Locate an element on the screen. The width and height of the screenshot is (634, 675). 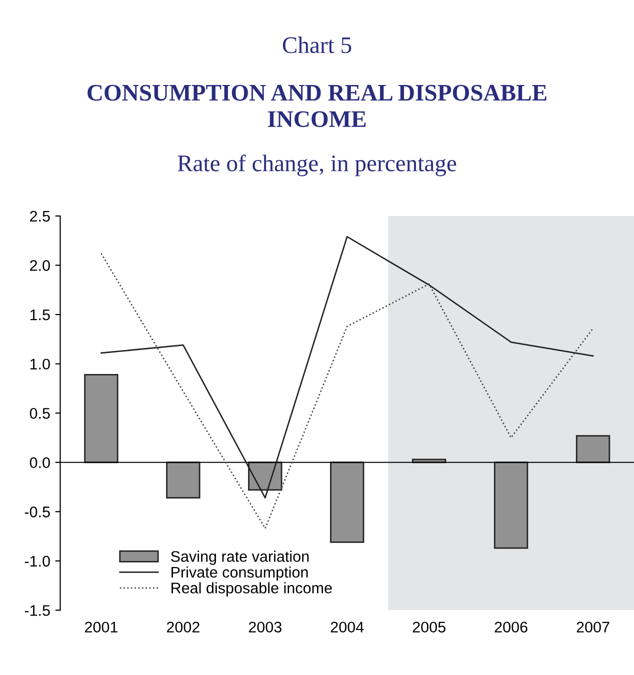
x-tick-label: 2005 is located at coordinates (429, 627).